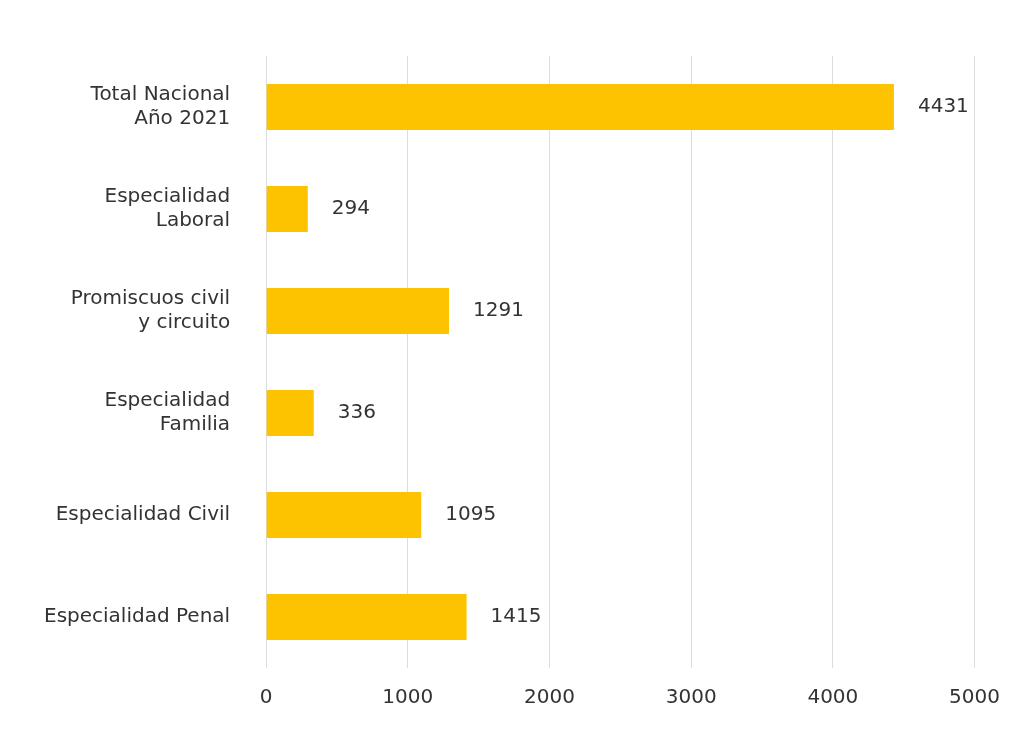 This screenshot has width=1032, height=739. What do you see at coordinates (160, 105) in the screenshot?
I see `y-tick-label: Total Nacional Año 2021` at bounding box center [160, 105].